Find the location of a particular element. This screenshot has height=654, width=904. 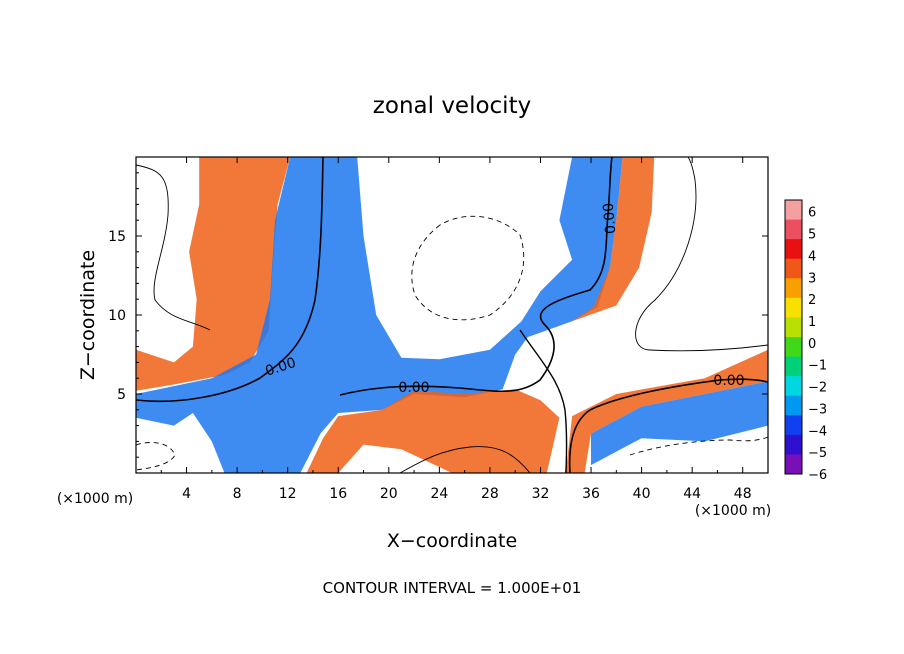

x-axis-label: X−coordinate is located at coordinates (452, 541).